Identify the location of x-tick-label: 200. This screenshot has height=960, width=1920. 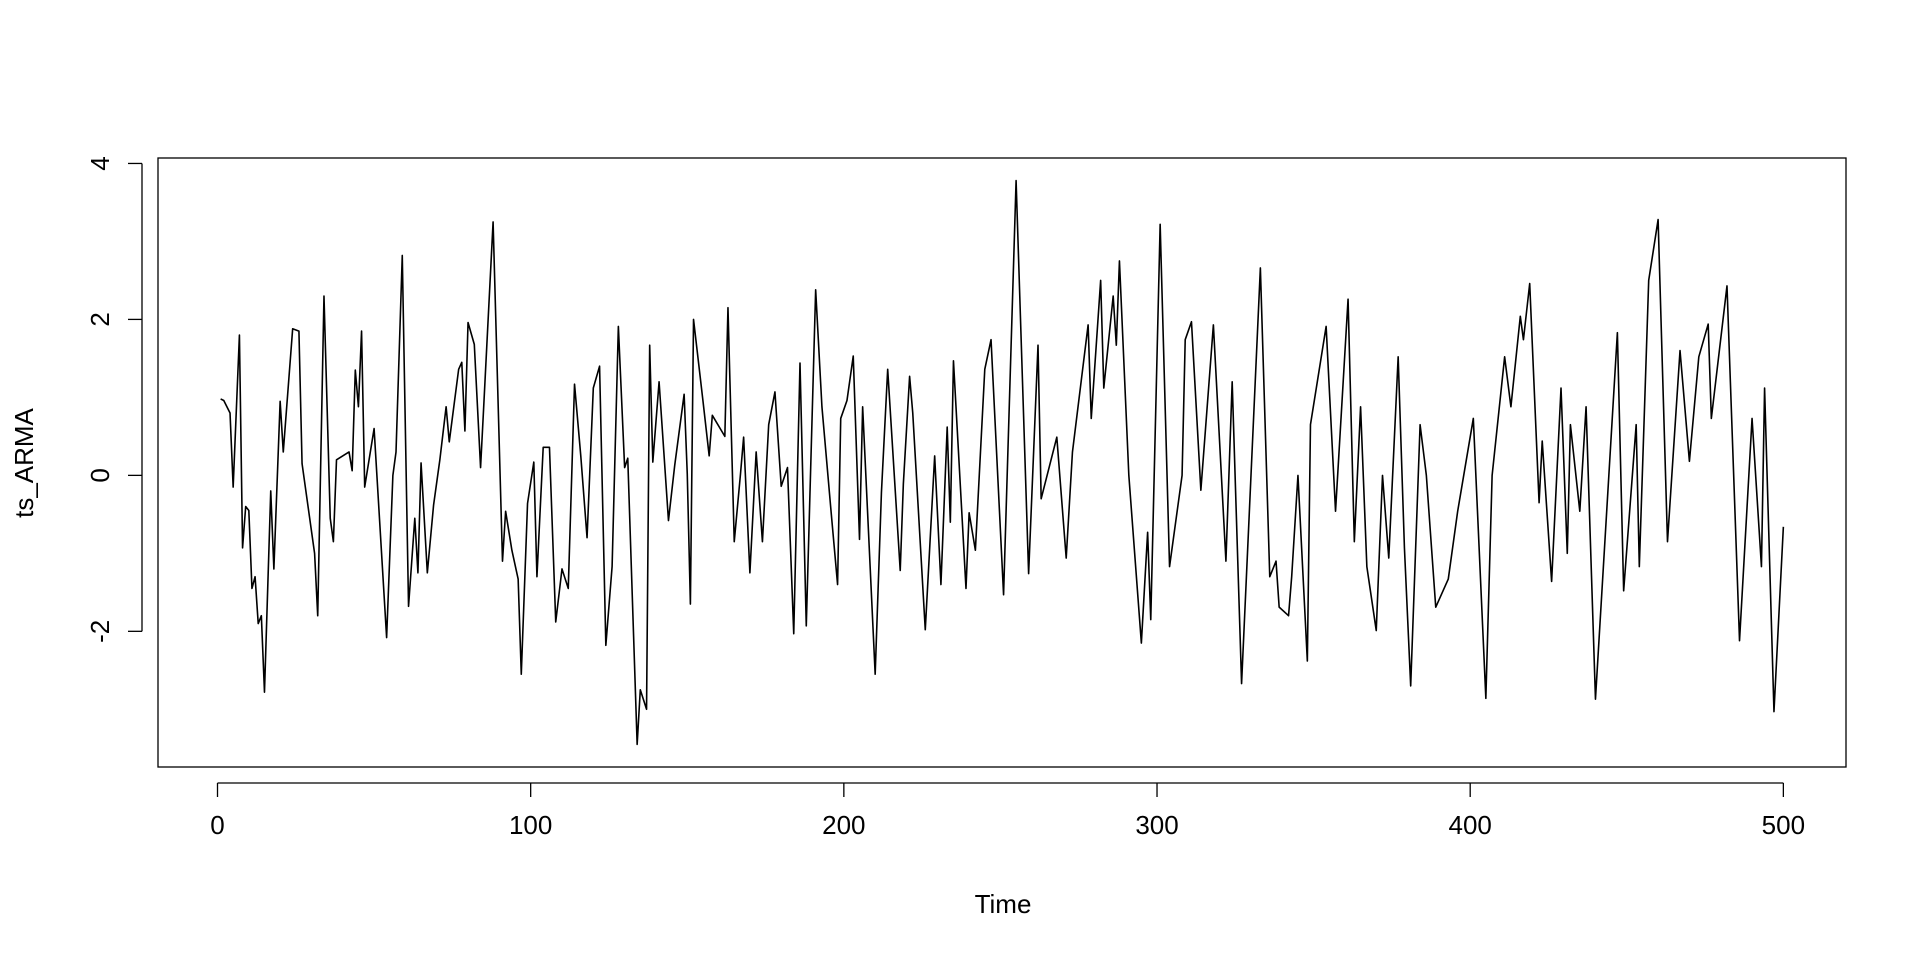
(843, 825).